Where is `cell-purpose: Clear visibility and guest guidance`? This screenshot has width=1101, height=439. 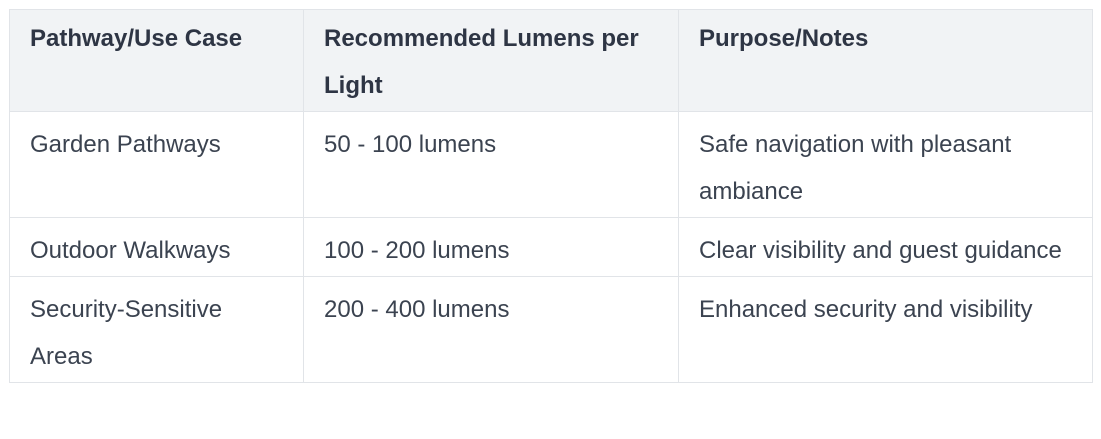 cell-purpose: Clear visibility and guest guidance is located at coordinates (885, 247).